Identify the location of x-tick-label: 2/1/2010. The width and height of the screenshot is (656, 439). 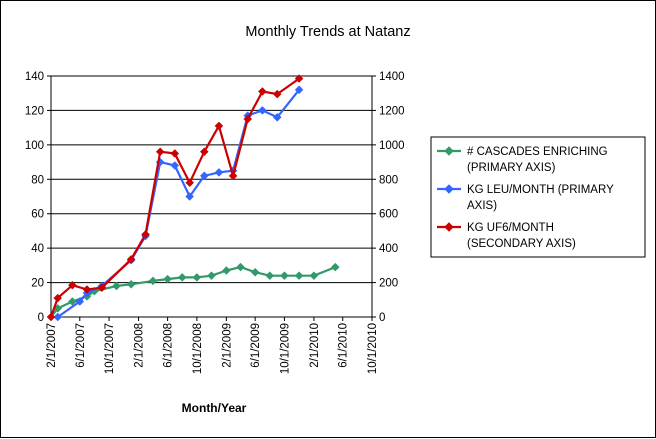
(315, 345).